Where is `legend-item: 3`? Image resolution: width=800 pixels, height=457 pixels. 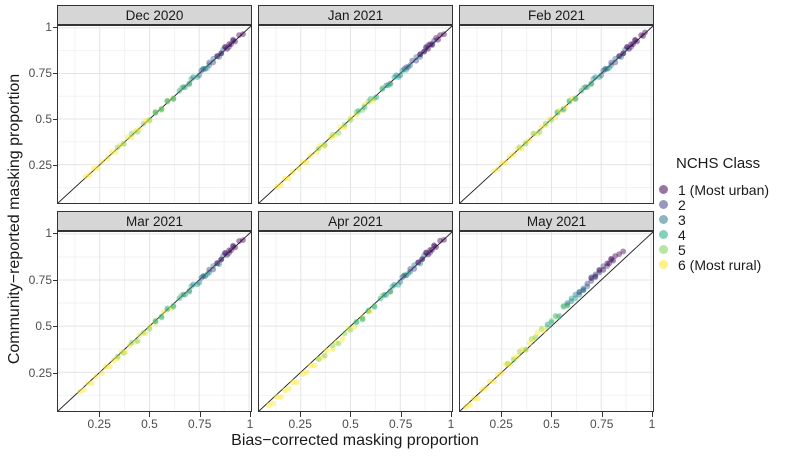
legend-item: 3 is located at coordinates (727, 220).